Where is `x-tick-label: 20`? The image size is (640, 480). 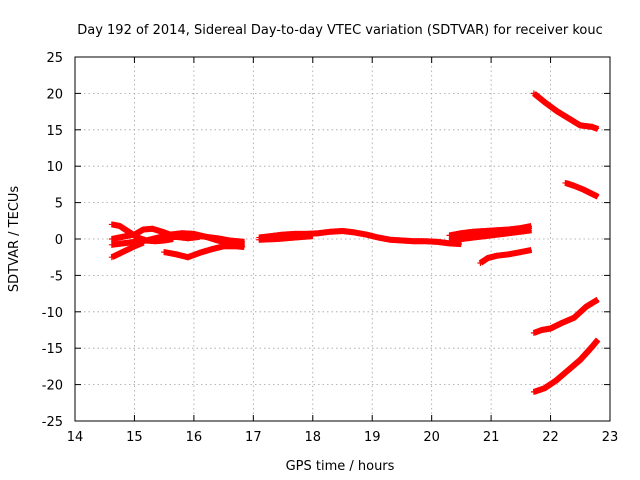
x-tick-label: 20 is located at coordinates (431, 437).